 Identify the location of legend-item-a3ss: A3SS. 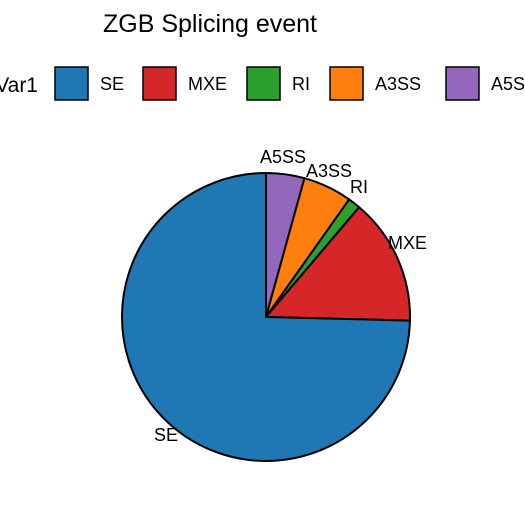
(375, 83).